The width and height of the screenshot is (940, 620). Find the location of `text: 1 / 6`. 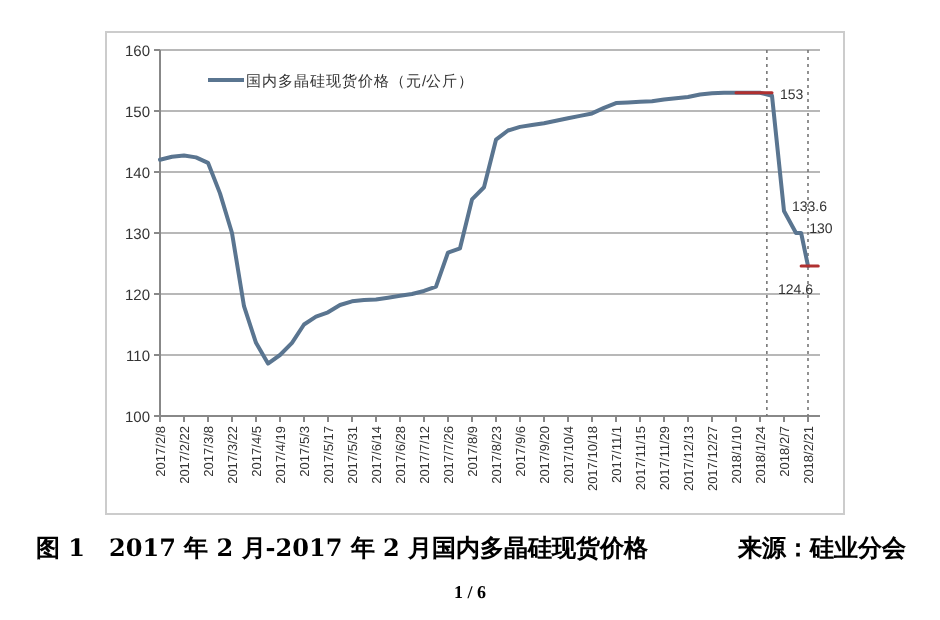

text: 1 / 6 is located at coordinates (470, 592).